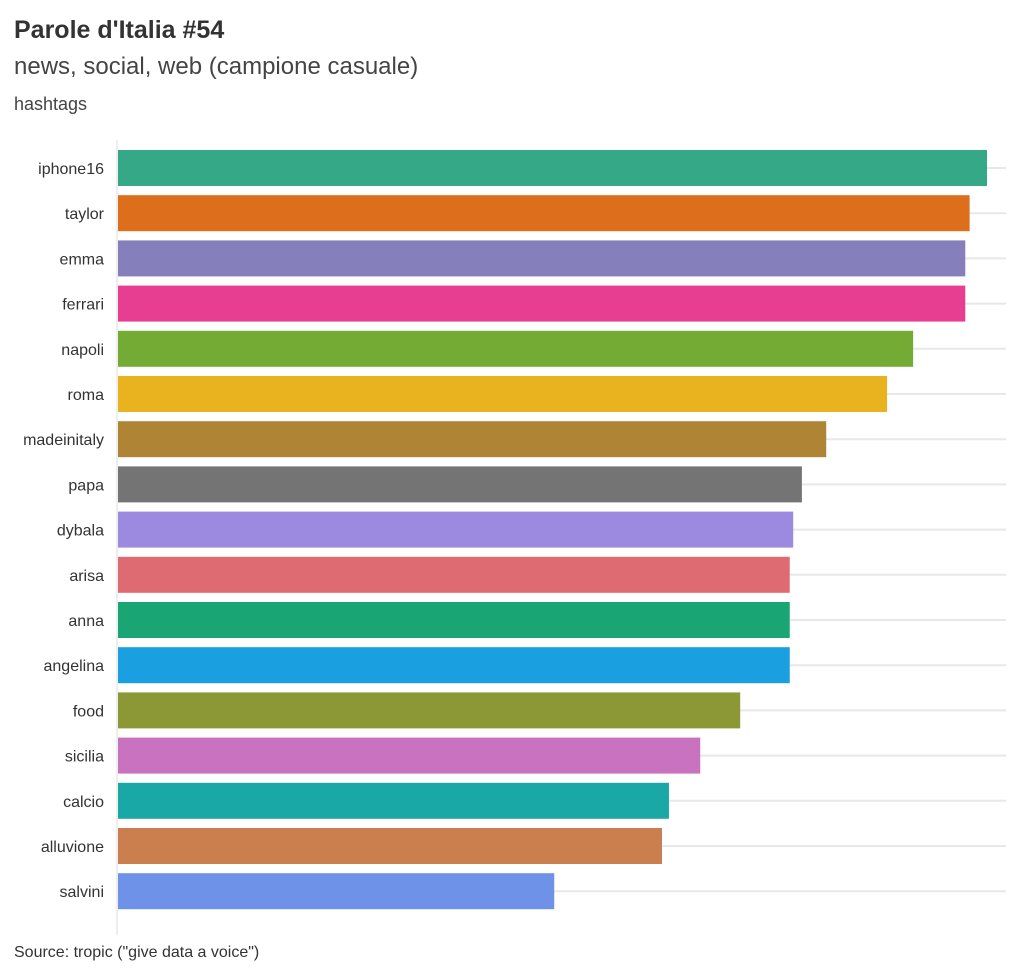  What do you see at coordinates (472, 439) in the screenshot?
I see `bar-madeinitaly` at bounding box center [472, 439].